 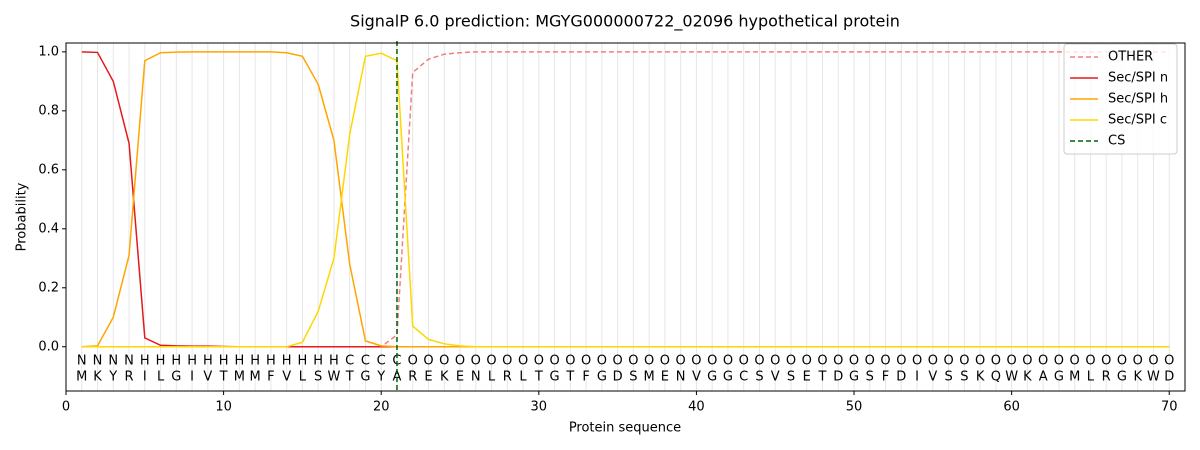 I want to click on residue-label: N, so click(x=476, y=377).